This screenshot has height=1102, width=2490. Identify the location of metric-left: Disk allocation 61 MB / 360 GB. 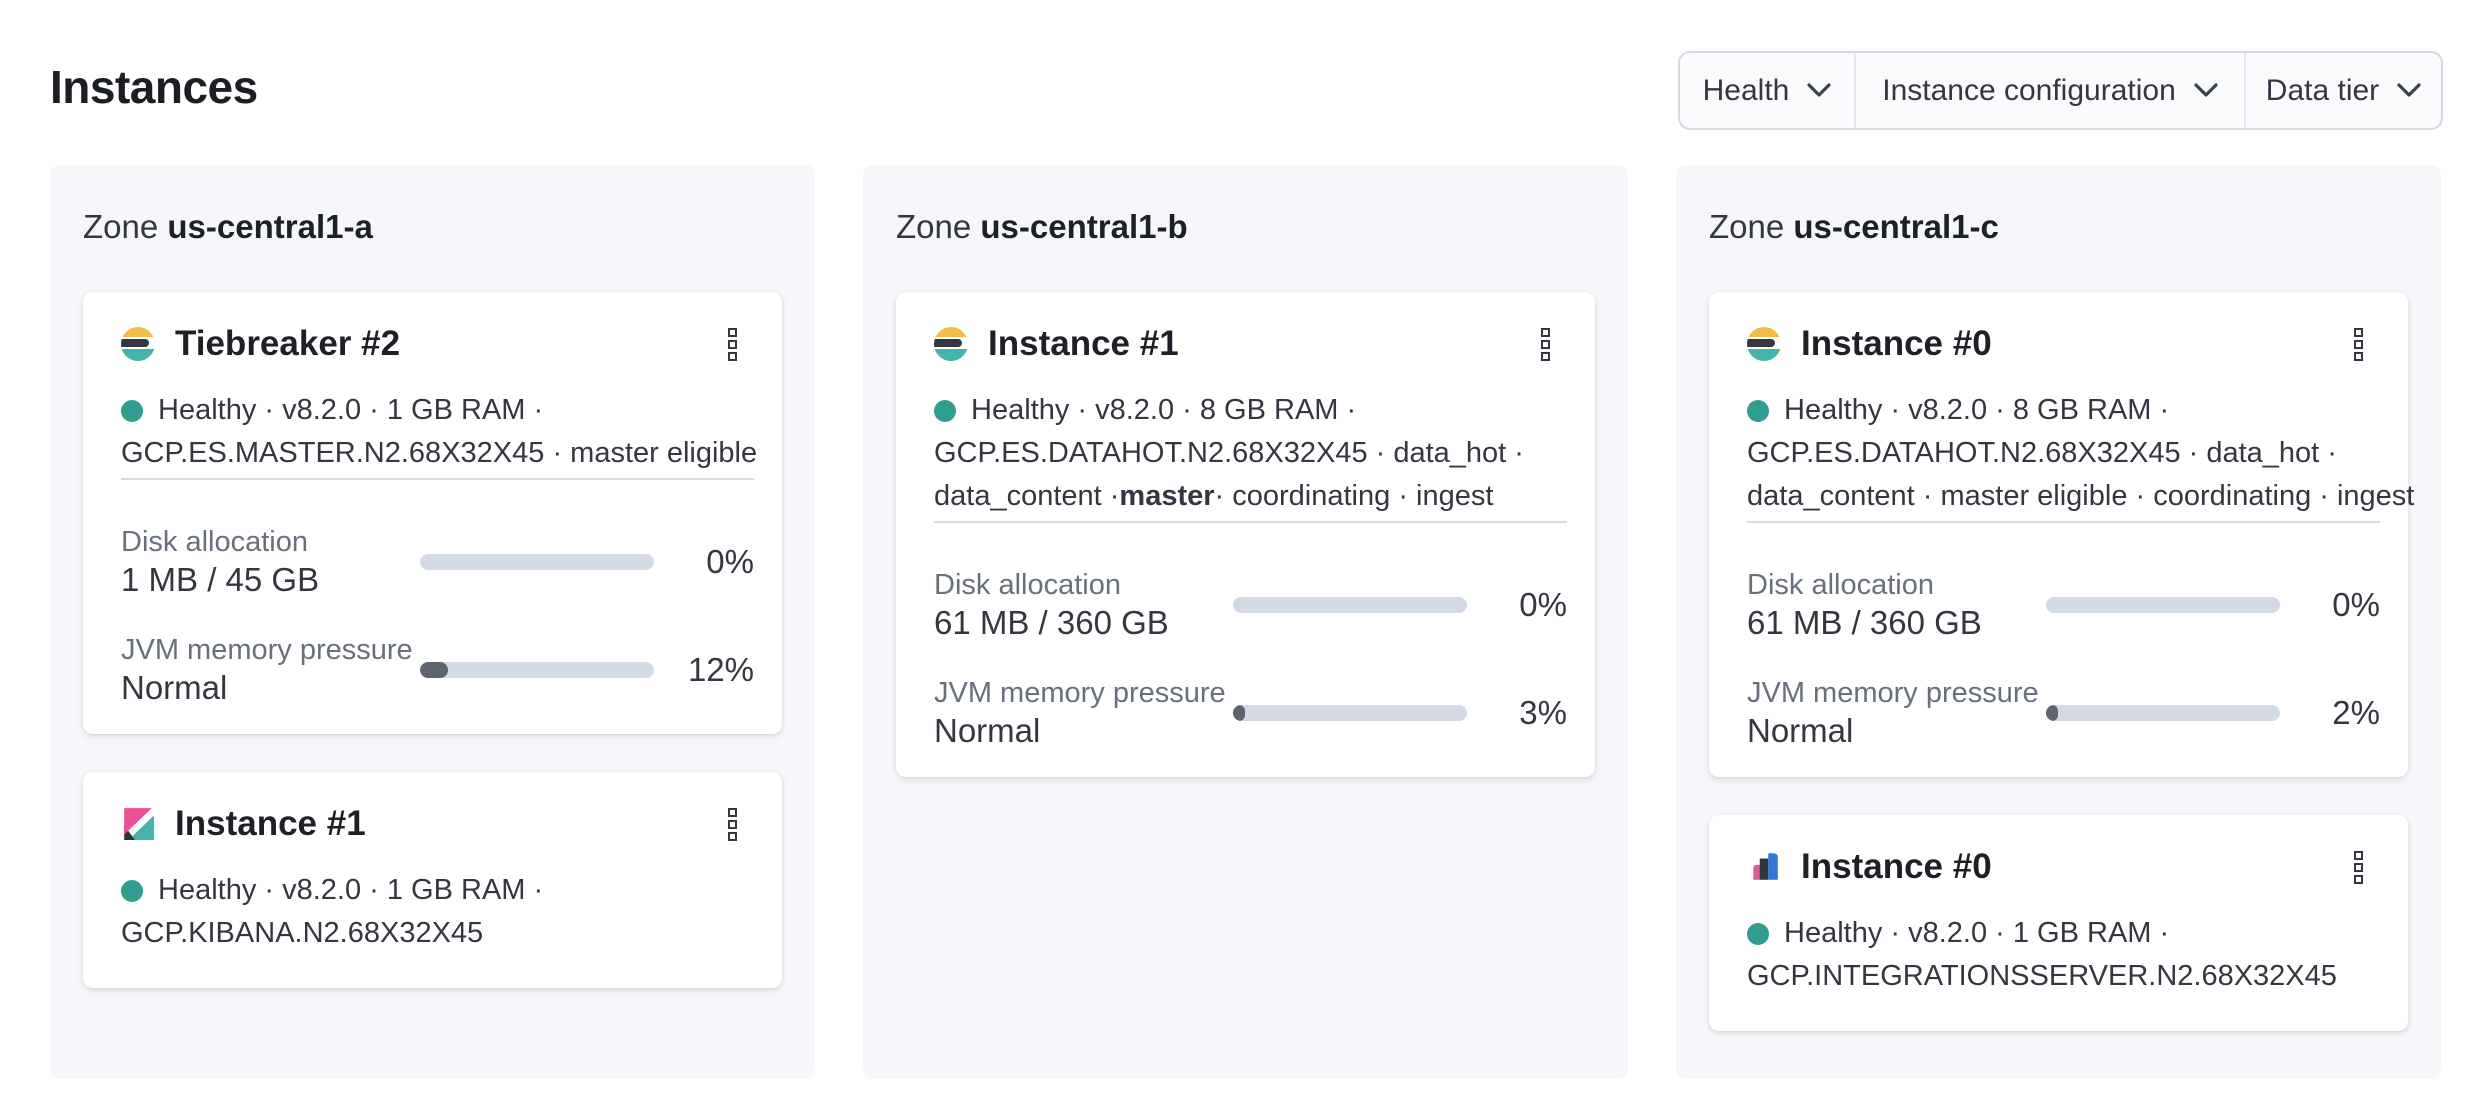
(1083, 605).